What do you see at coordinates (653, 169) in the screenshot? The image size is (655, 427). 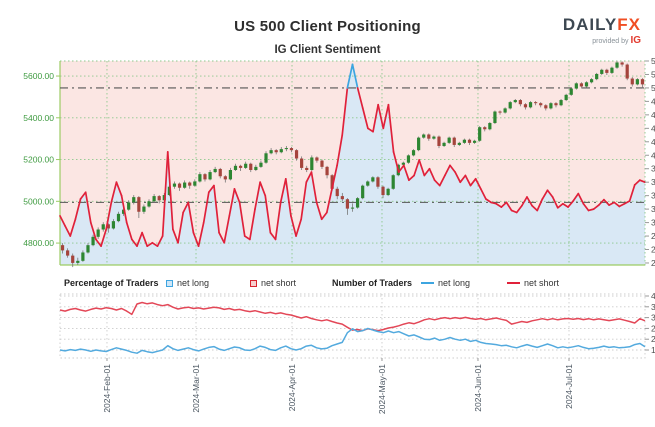 I see `pct-axis-label: 38%` at bounding box center [653, 169].